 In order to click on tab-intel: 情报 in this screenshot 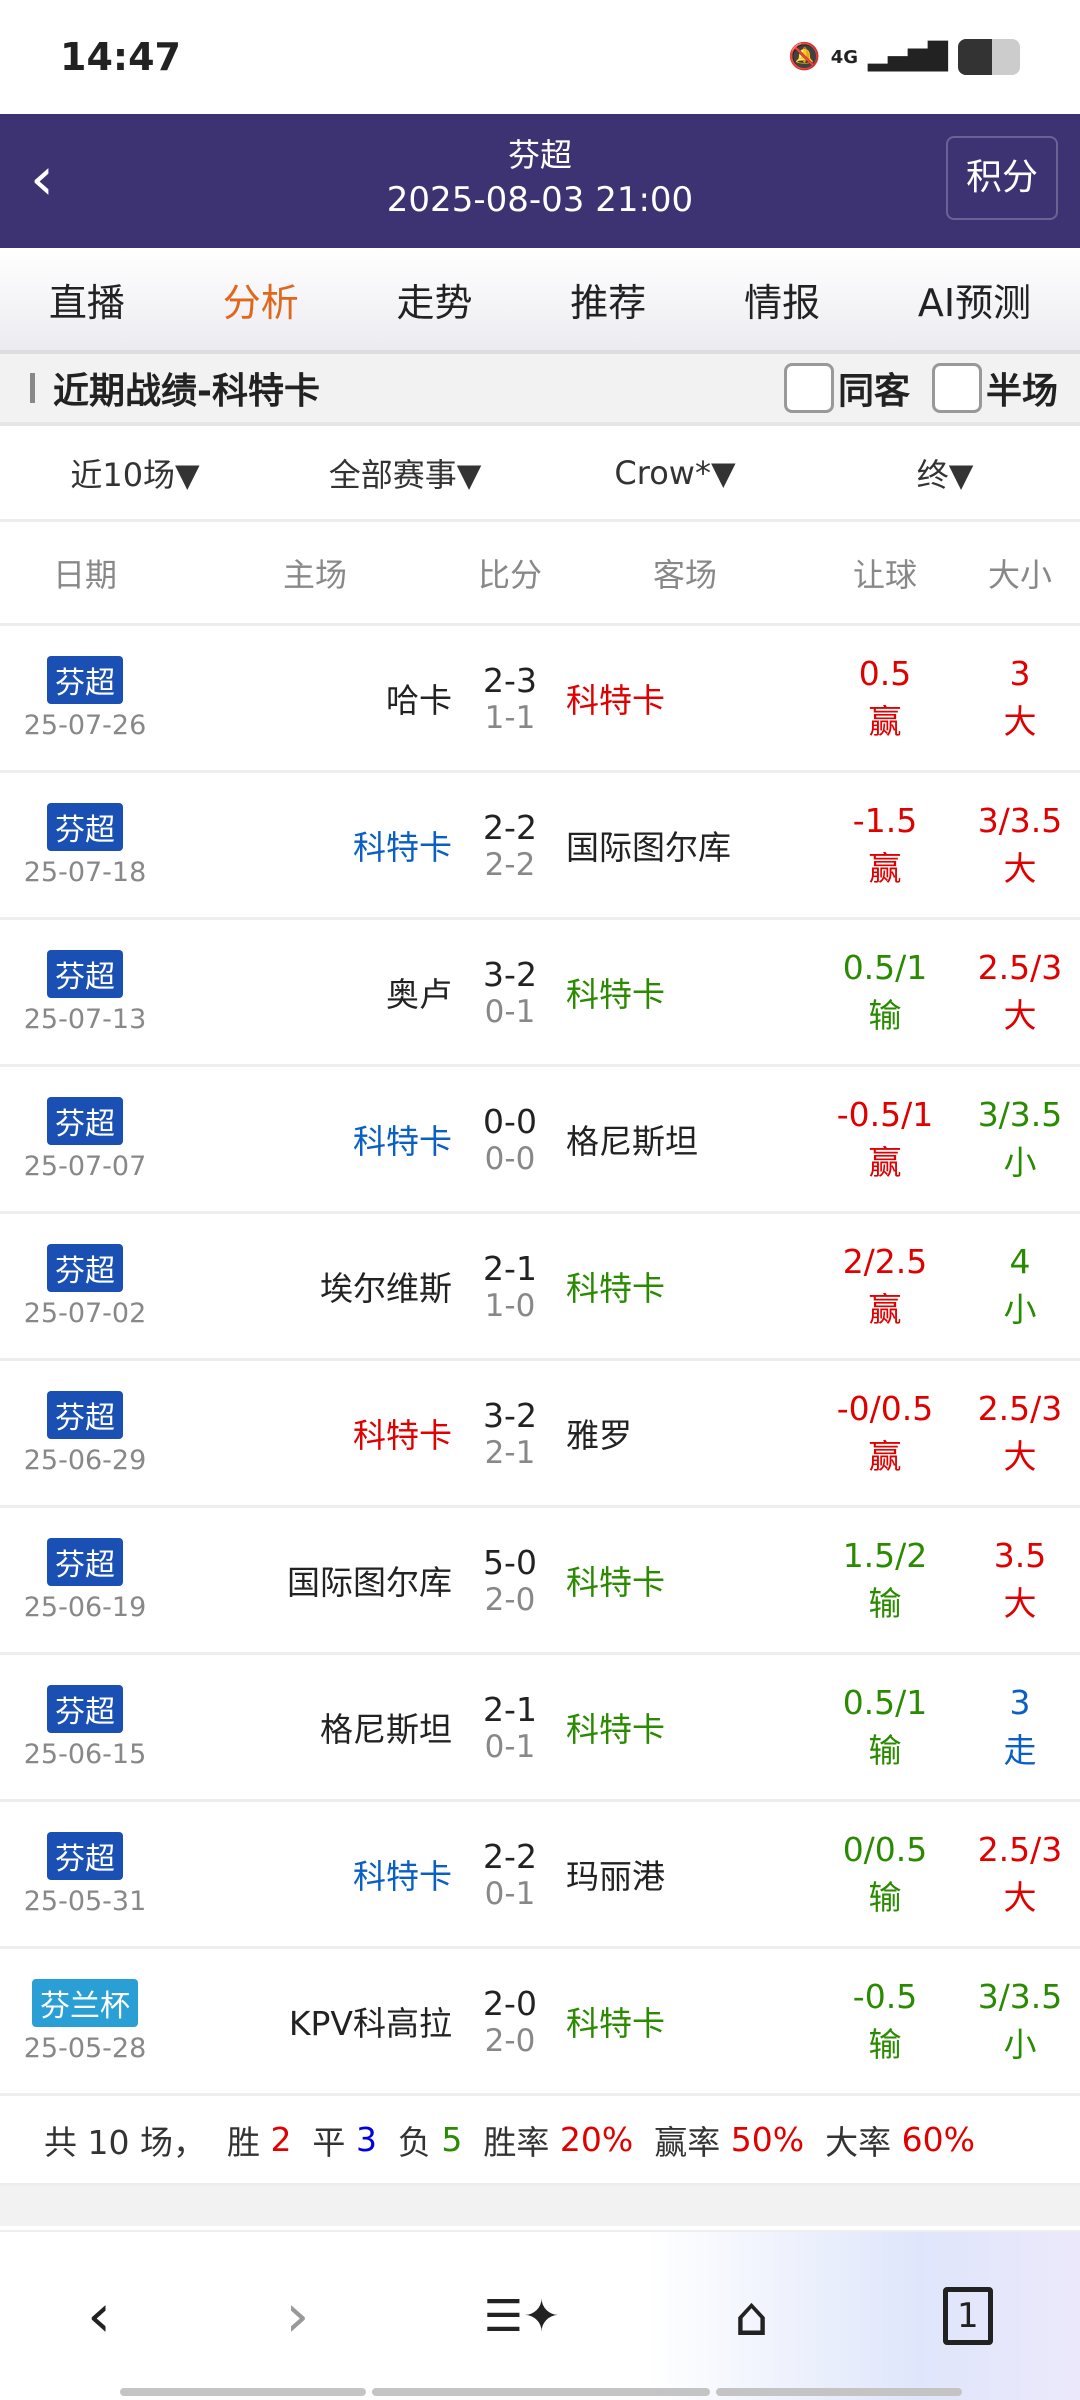, I will do `click(782, 302)`.